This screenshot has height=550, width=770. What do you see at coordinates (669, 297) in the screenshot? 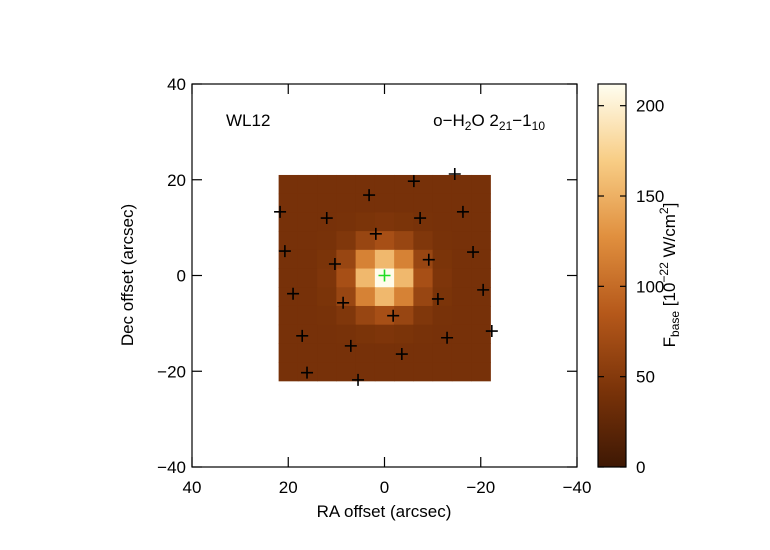
I see `annotation-part: [10` at bounding box center [669, 297].